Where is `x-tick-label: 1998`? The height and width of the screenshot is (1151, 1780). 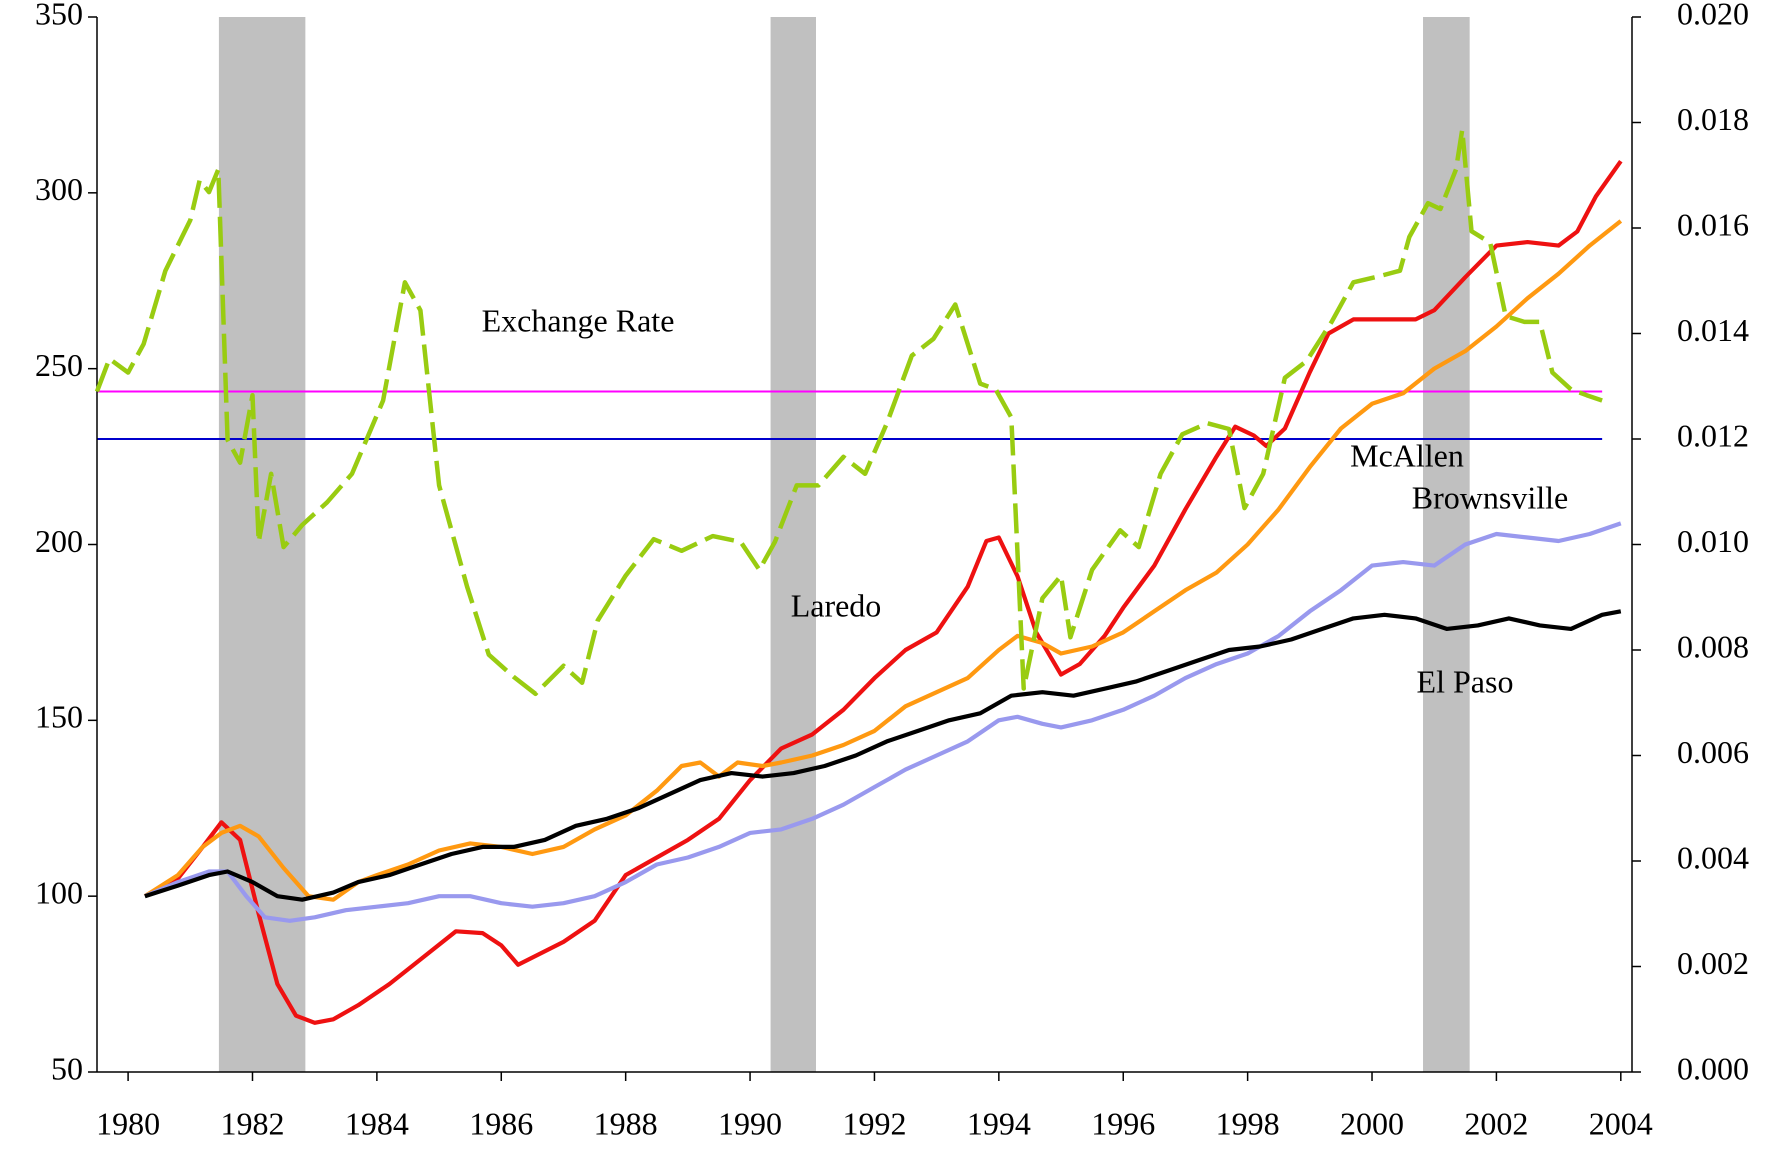
x-tick-label: 1998 is located at coordinates (1248, 1123).